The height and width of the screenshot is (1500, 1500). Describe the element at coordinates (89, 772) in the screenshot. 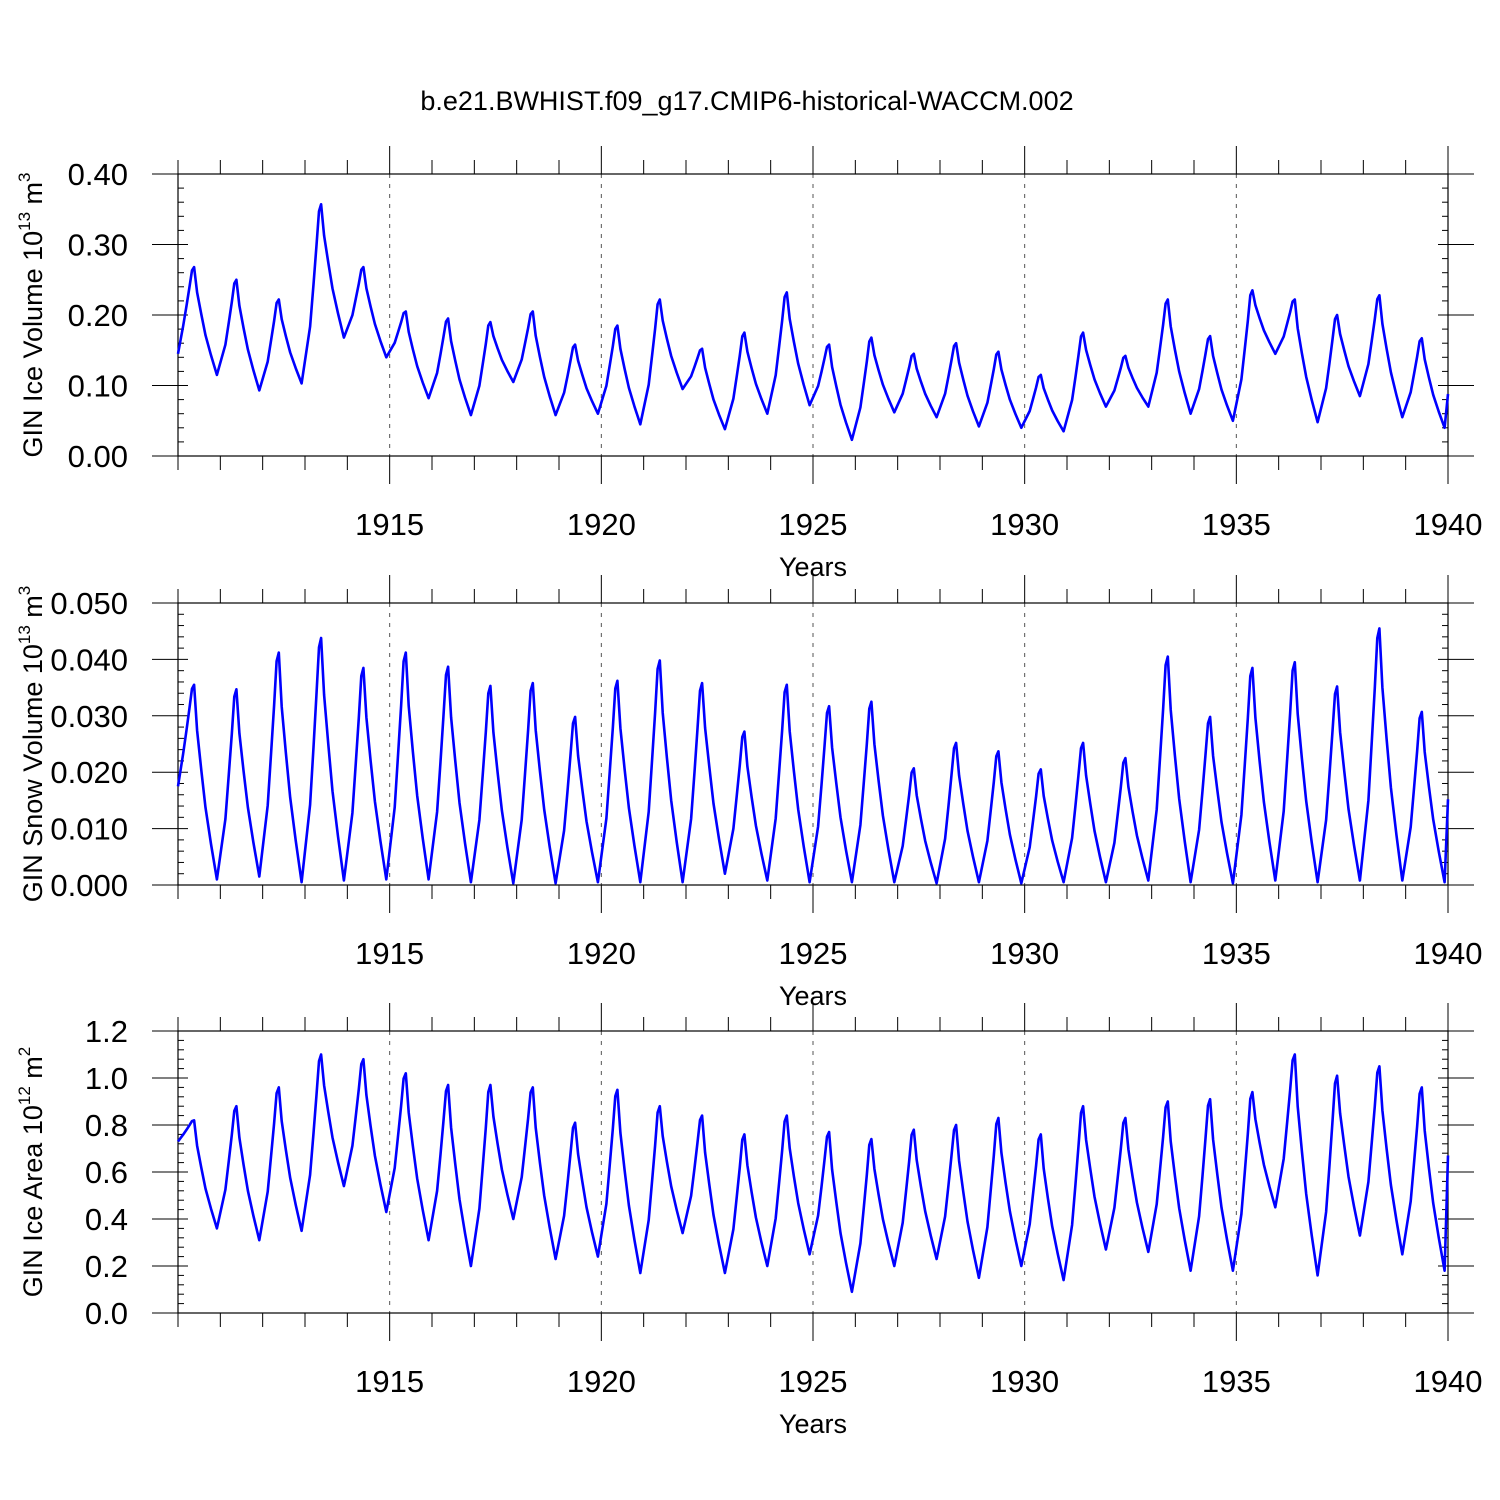

I see `y-tick-label: 0.020` at that location.